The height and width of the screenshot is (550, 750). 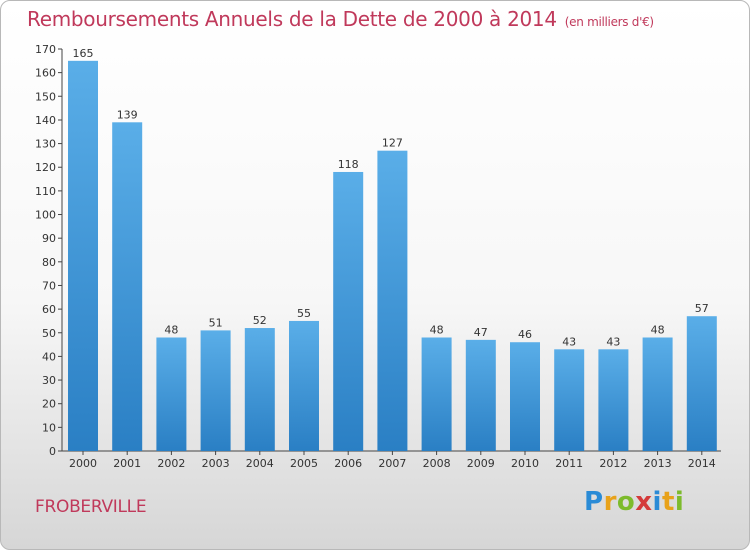 What do you see at coordinates (594, 502) in the screenshot?
I see `logo-letter: P` at bounding box center [594, 502].